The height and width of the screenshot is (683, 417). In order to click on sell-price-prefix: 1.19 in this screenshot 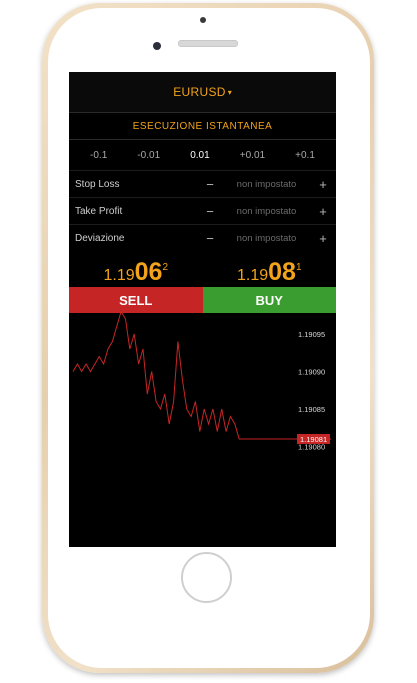, I will do `click(119, 275)`.